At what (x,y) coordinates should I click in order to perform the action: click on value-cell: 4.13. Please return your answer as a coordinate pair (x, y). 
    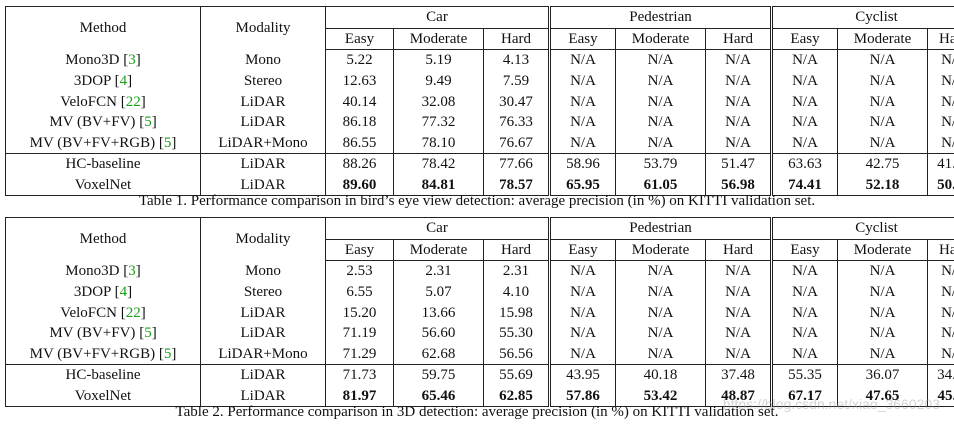
    Looking at the image, I should click on (516, 60).